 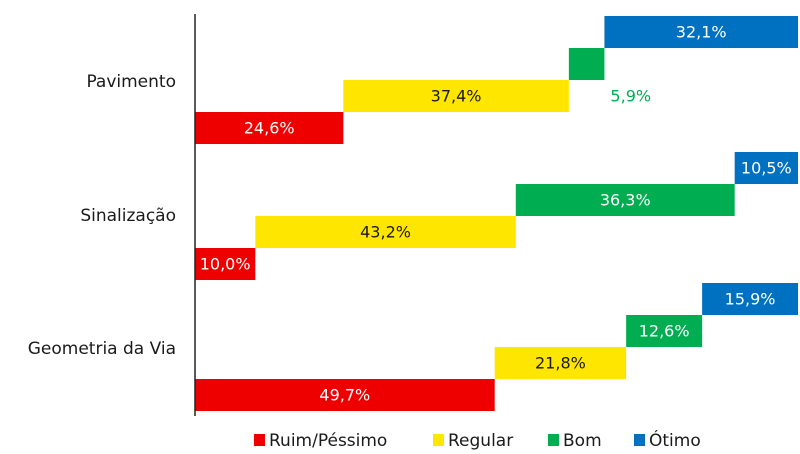 I want to click on data-label: 21,8%, so click(x=560, y=363).